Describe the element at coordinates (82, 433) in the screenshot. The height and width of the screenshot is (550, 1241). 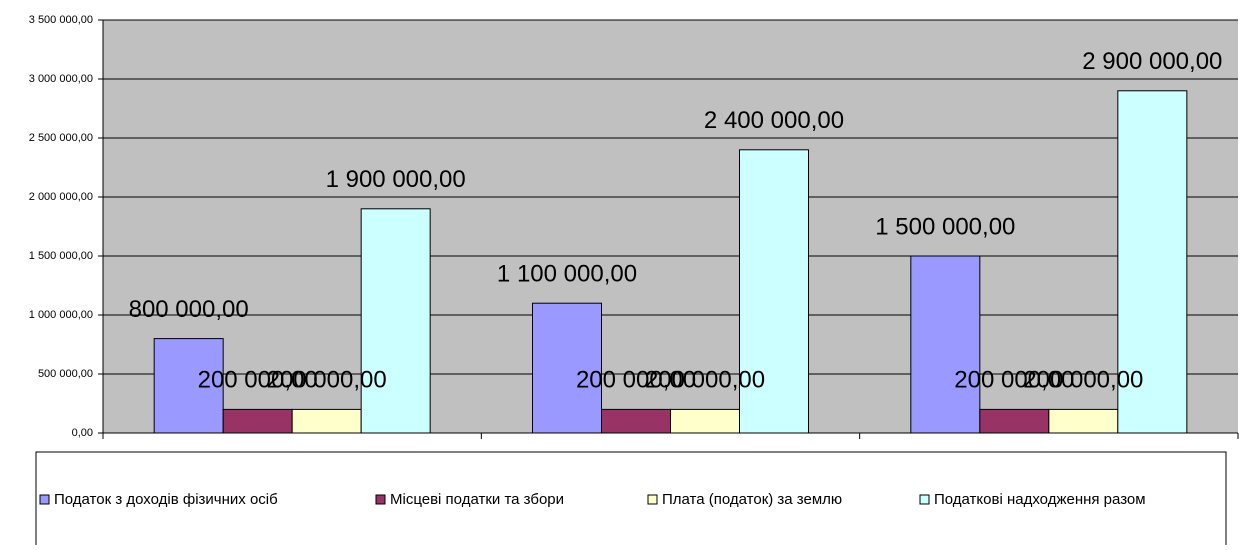
I see `y-tick-label: 0,00` at that location.